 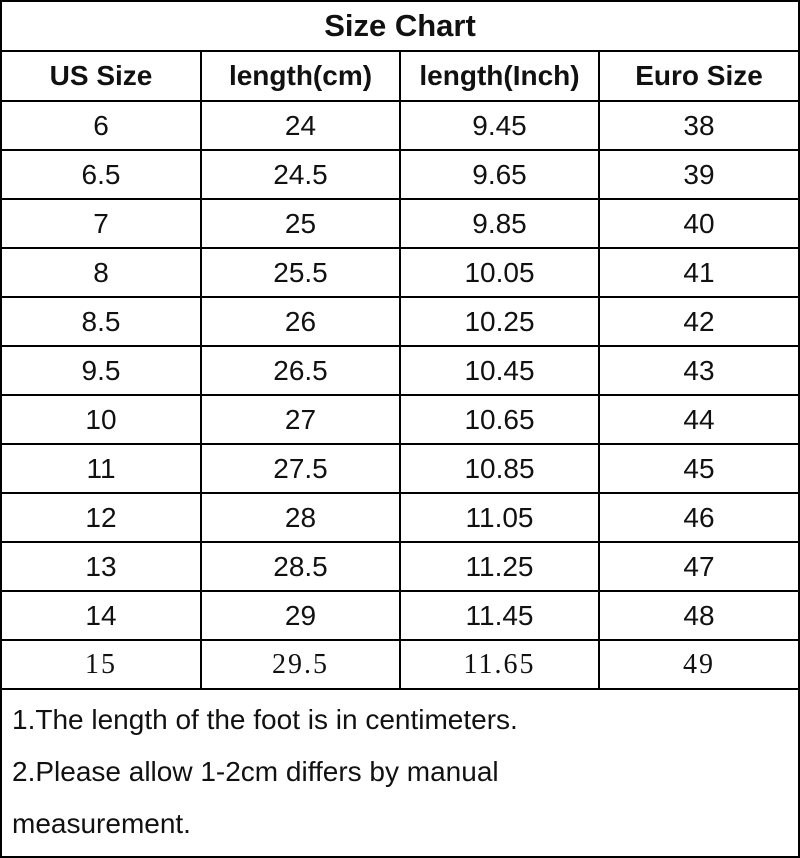 What do you see at coordinates (300, 566) in the screenshot?
I see `table-cell: 28.5` at bounding box center [300, 566].